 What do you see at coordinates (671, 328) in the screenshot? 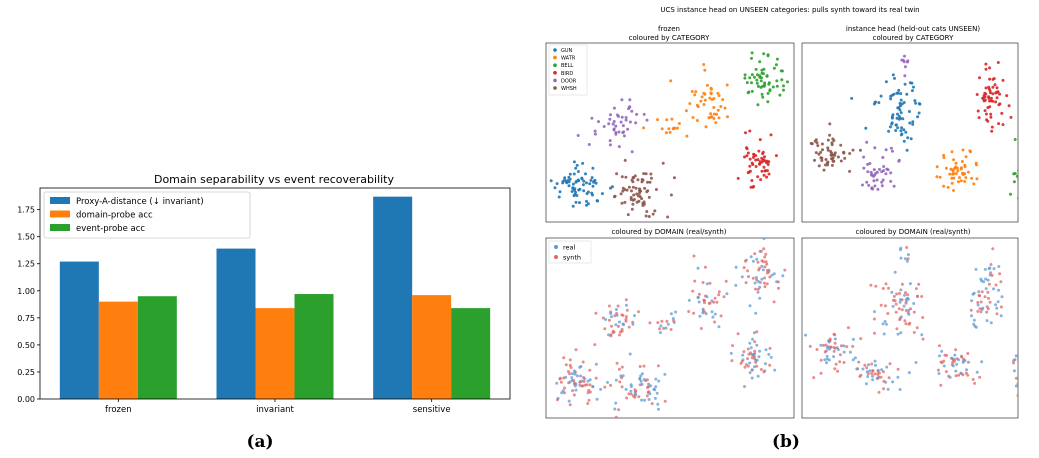
I see `panel-3-points` at bounding box center [671, 328].